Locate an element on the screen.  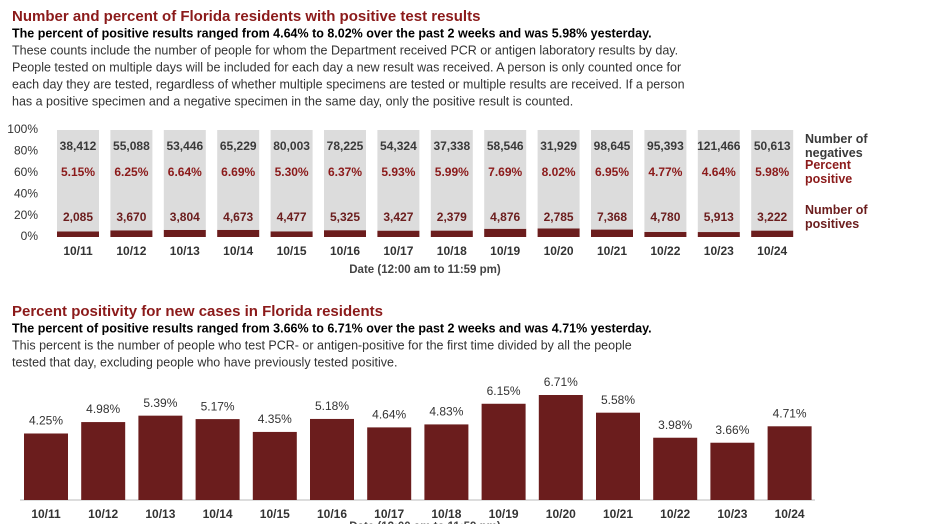
value-label: 80,003 is located at coordinates (291, 146).